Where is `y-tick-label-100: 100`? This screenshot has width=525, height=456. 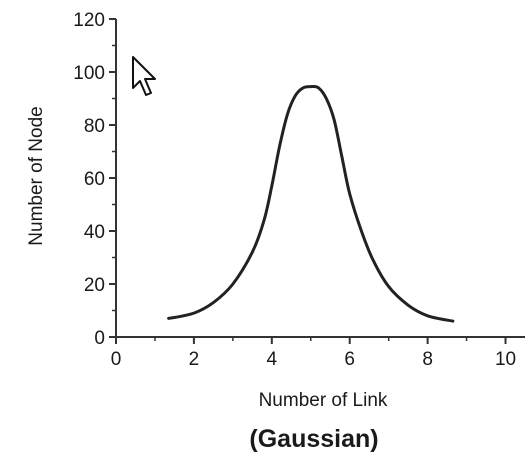 y-tick-label-100: 100 is located at coordinates (89, 73).